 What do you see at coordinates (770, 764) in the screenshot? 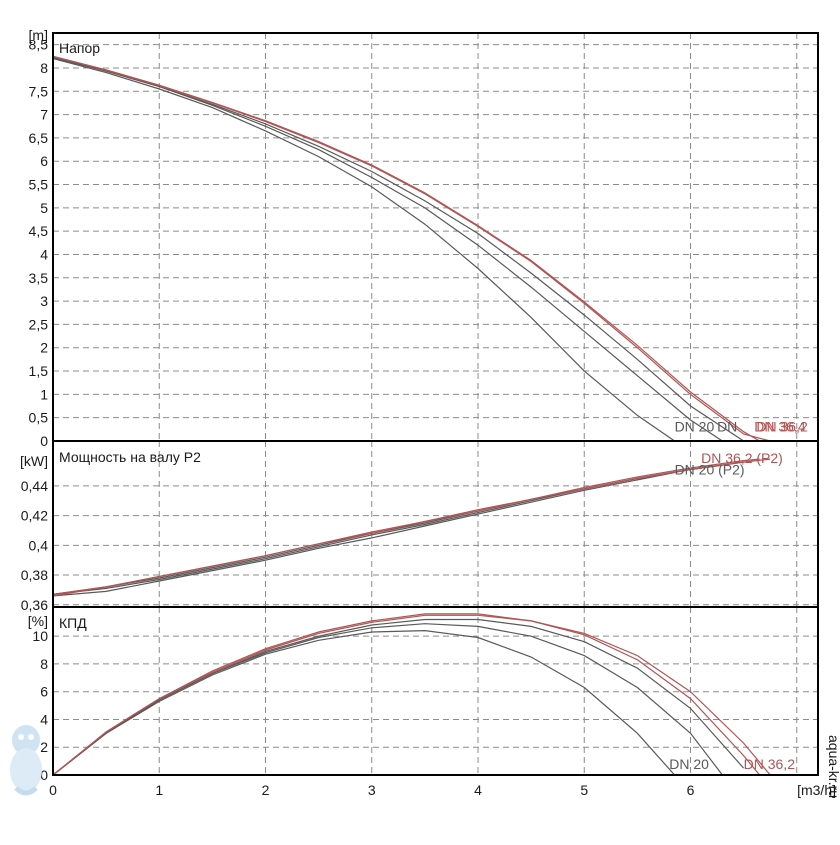
I see `efficiency-curve-label: DN 36,2` at bounding box center [770, 764].